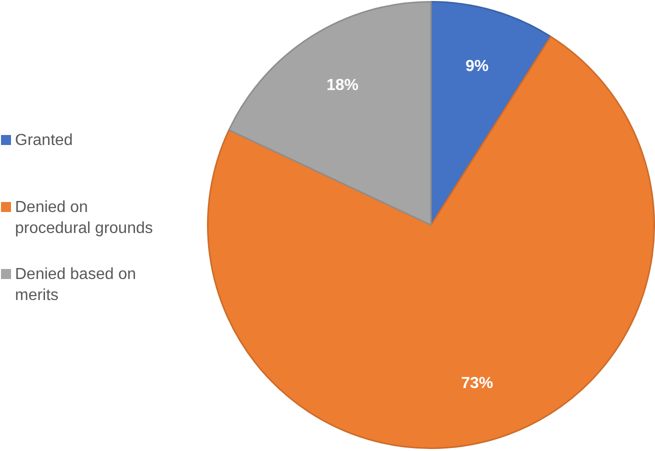  Describe the element at coordinates (76, 285) in the screenshot. I see `legend-label: Denied based on merits` at that location.